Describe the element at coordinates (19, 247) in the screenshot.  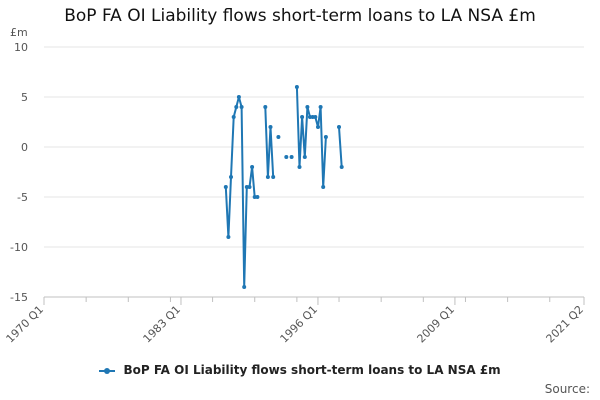
I see `y-tick-label: -10` at that location.